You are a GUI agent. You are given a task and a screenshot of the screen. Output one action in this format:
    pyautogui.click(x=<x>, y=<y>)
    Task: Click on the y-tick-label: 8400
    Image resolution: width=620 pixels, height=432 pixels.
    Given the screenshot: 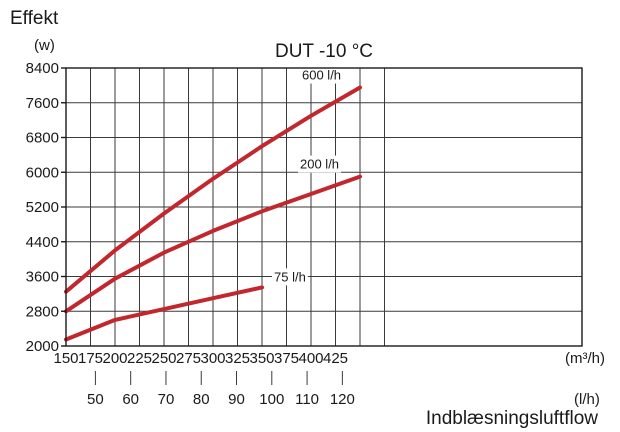 What is the action you would take?
    pyautogui.click(x=42, y=68)
    